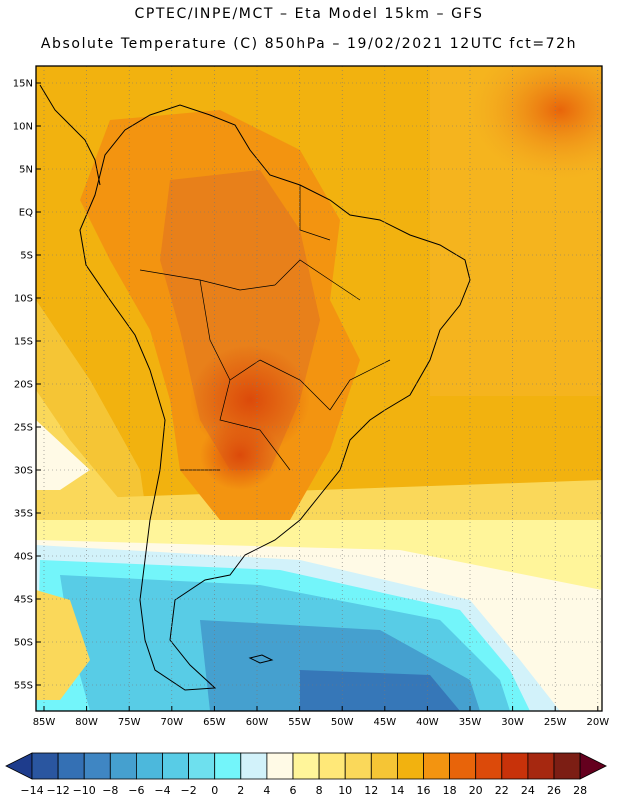 This screenshot has height=800, width=618. What do you see at coordinates (23, 385) in the screenshot?
I see `lat-tick-label: 20S` at bounding box center [23, 385].